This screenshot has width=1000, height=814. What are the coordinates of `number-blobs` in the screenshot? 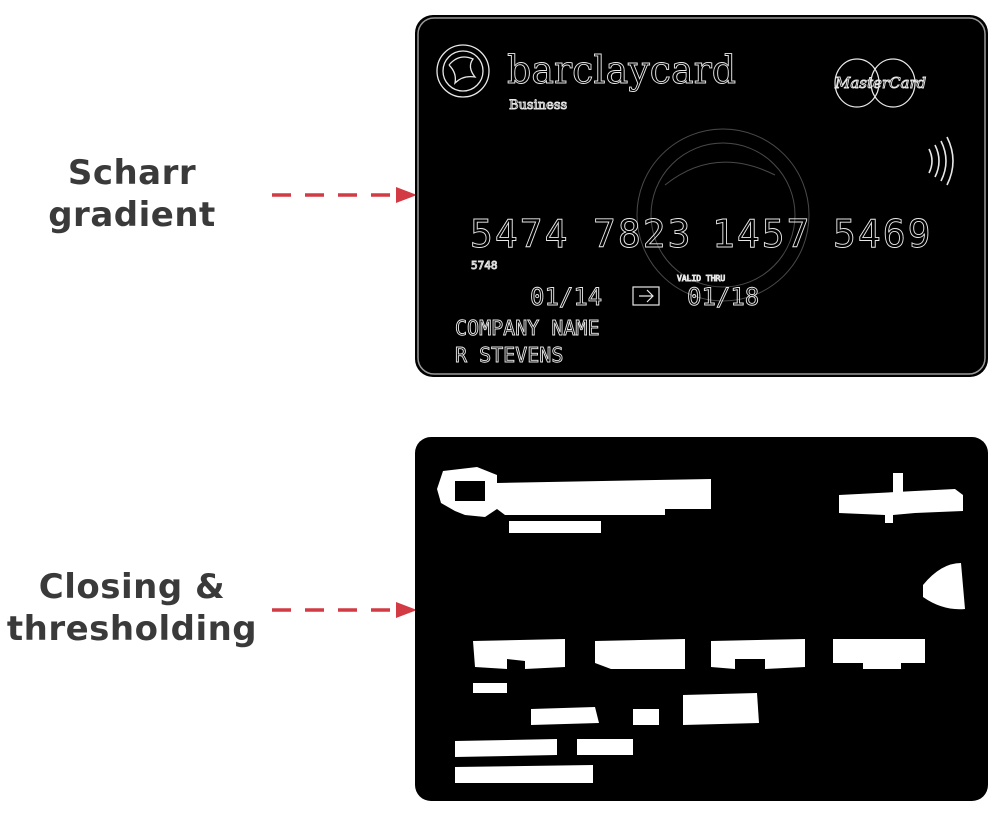 It's located at (699, 654).